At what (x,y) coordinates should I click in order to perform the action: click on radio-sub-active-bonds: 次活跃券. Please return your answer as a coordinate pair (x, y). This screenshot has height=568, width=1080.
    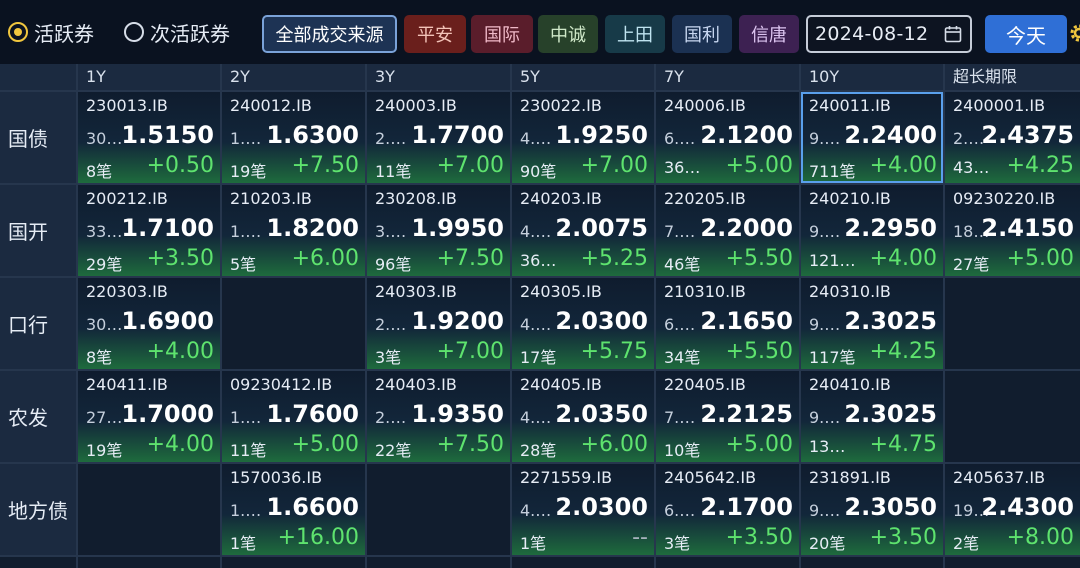
    Looking at the image, I should click on (177, 32).